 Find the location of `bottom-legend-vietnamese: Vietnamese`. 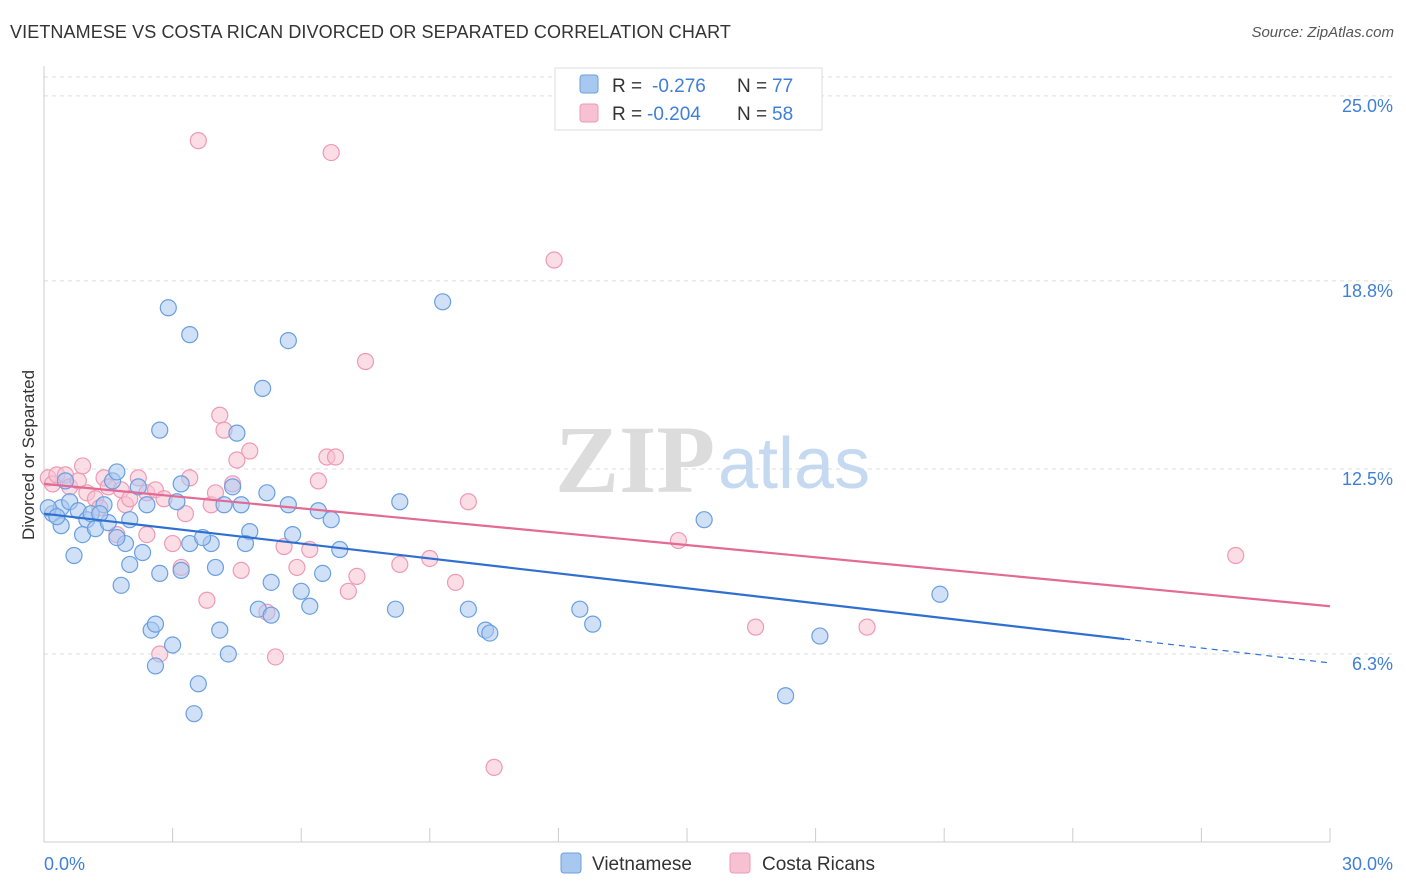

bottom-legend-vietnamese: Vietnamese is located at coordinates (642, 864).